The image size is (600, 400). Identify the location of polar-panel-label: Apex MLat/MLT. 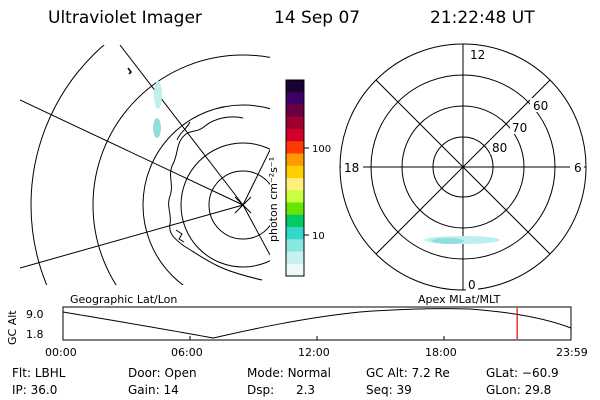
(459, 299).